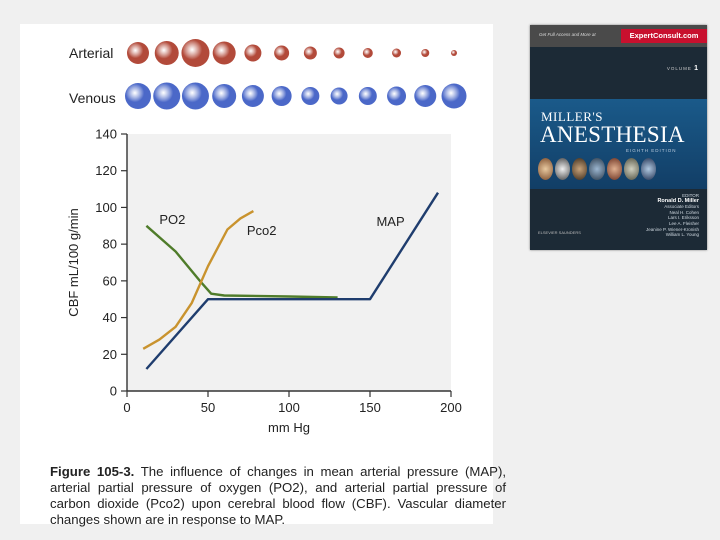  What do you see at coordinates (370, 407) in the screenshot?
I see `x-tick-label: 150` at bounding box center [370, 407].